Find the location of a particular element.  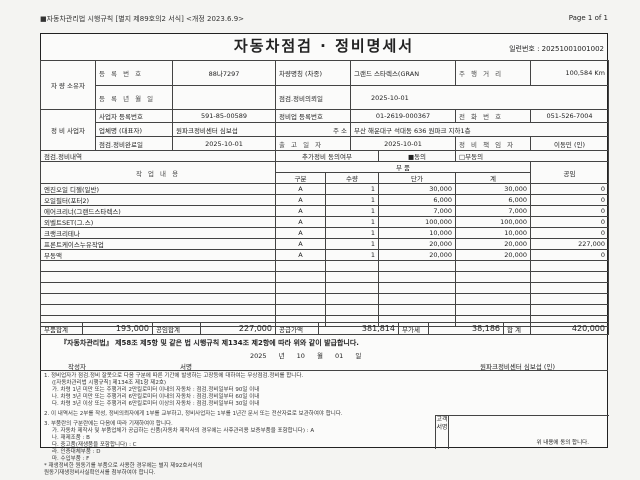

cell-price: 100,000 is located at coordinates (417, 222).